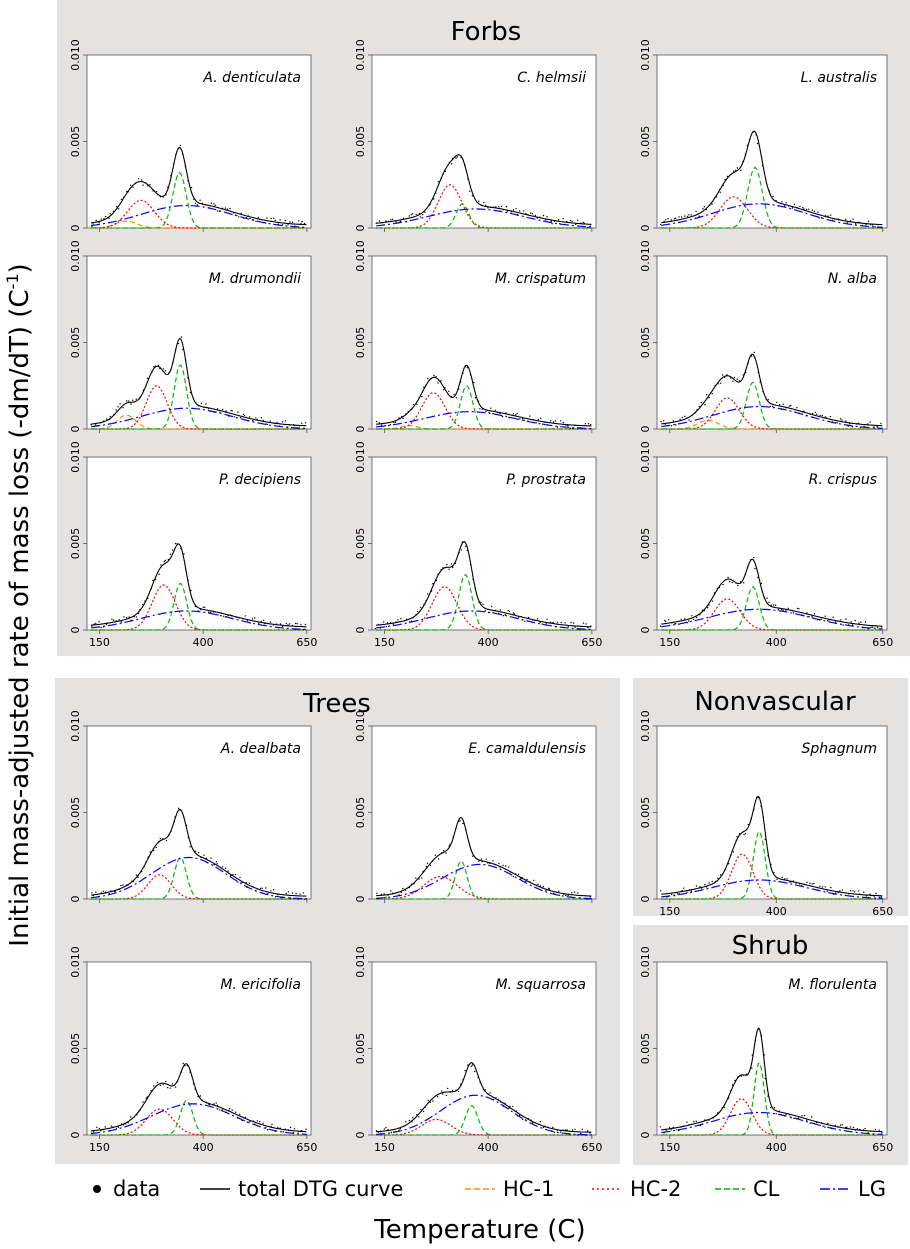 The image size is (910, 1249). I want to click on panel-label: A. dealbata, so click(260, 749).